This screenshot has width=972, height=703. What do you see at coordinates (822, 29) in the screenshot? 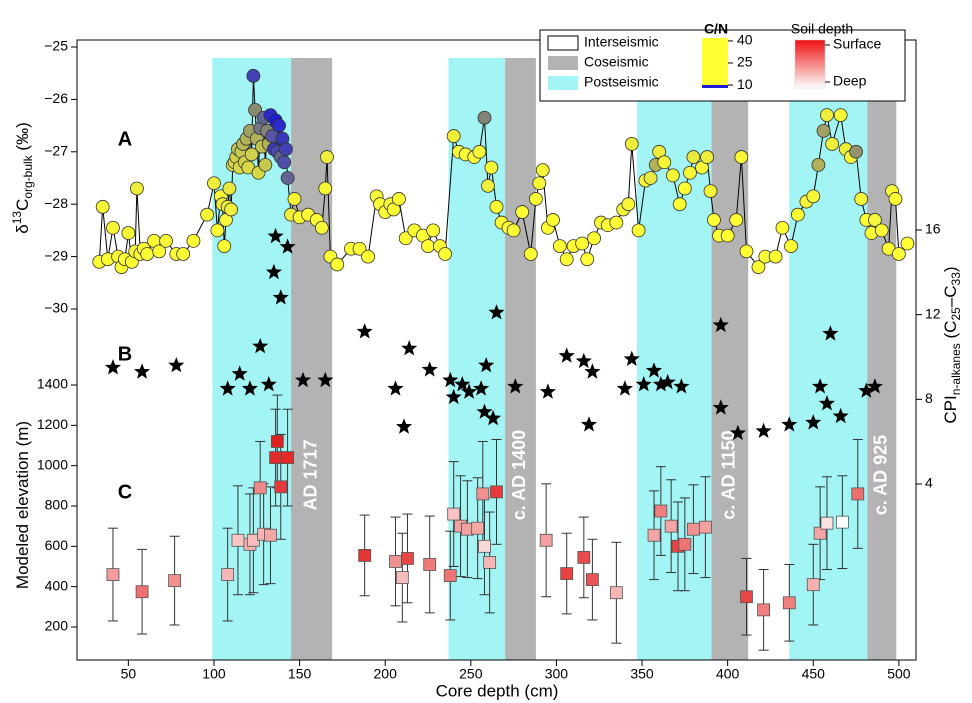
I see `colorbar-title: Soil depth` at bounding box center [822, 29].